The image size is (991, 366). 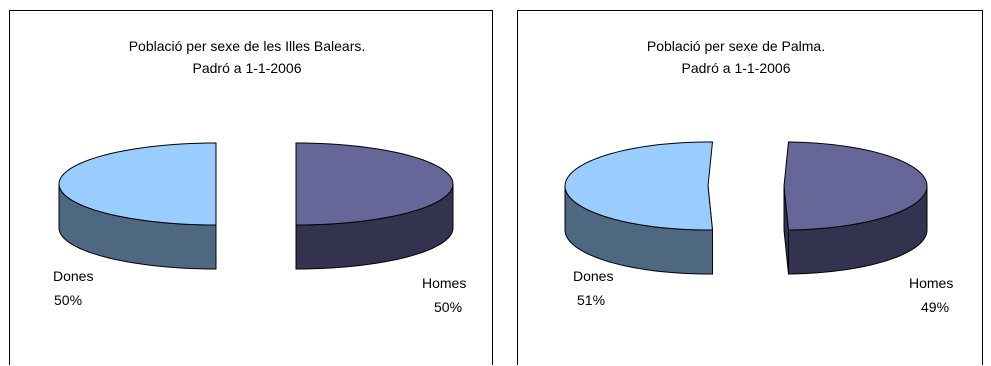 What do you see at coordinates (591, 300) in the screenshot?
I see `slice-value-dones: 51%` at bounding box center [591, 300].